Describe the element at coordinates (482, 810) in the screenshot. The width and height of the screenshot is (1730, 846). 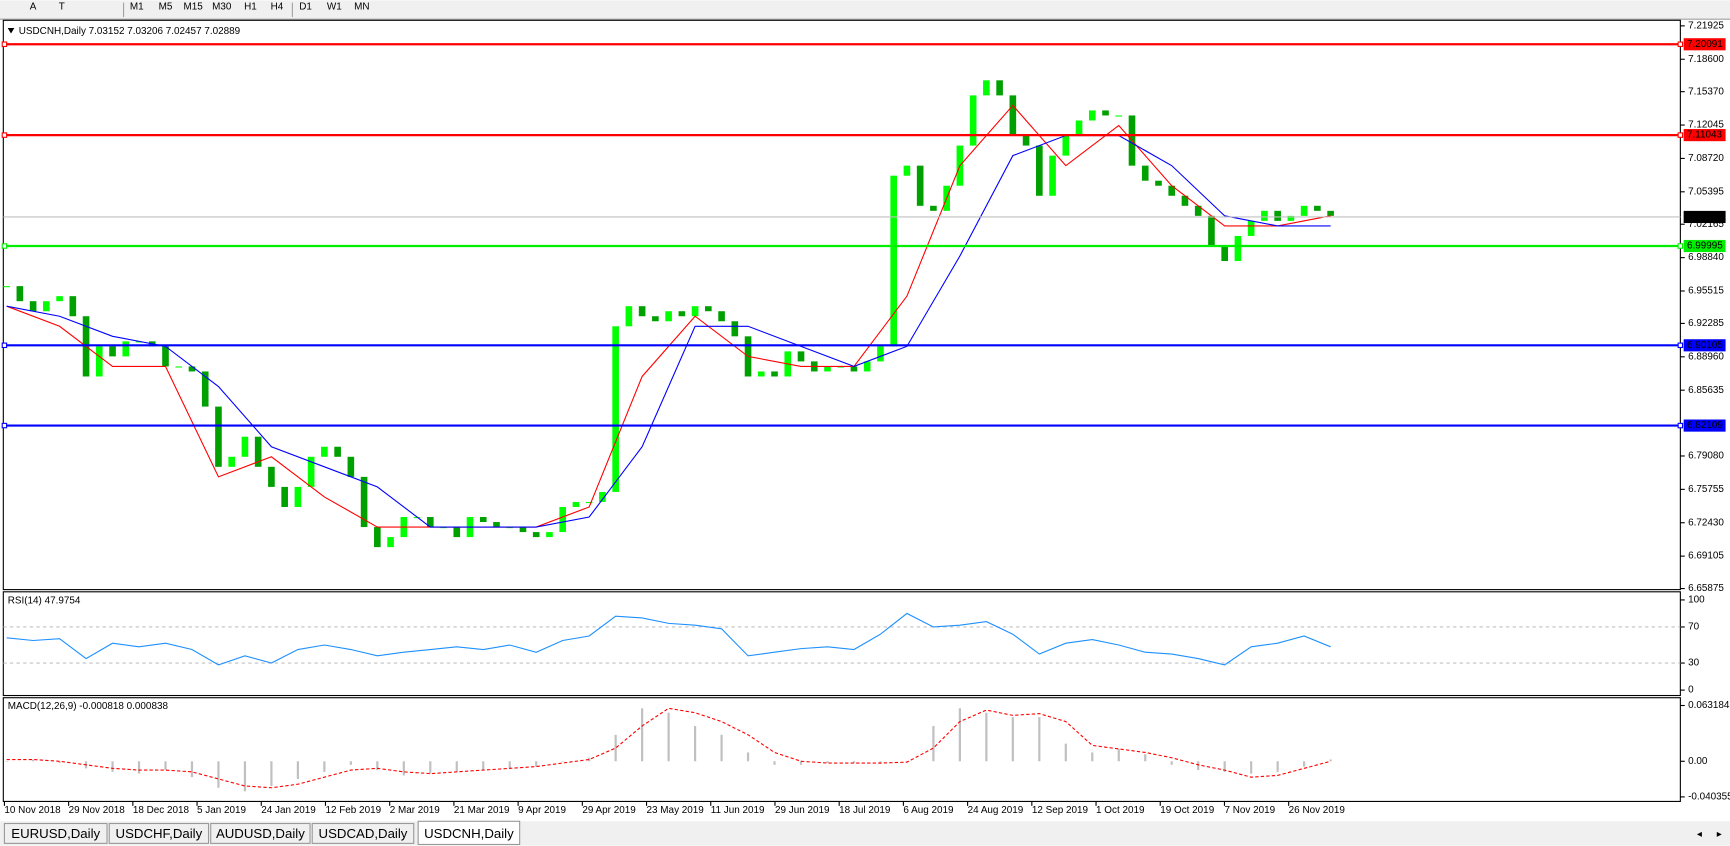
I see `x-tick-label: 21 Mar 2019` at that location.